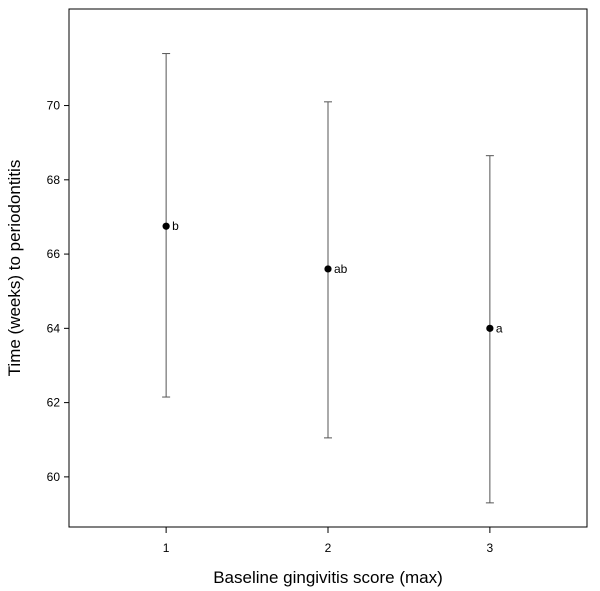  Describe the element at coordinates (54, 180) in the screenshot. I see `y-tick-label: 68` at that location.